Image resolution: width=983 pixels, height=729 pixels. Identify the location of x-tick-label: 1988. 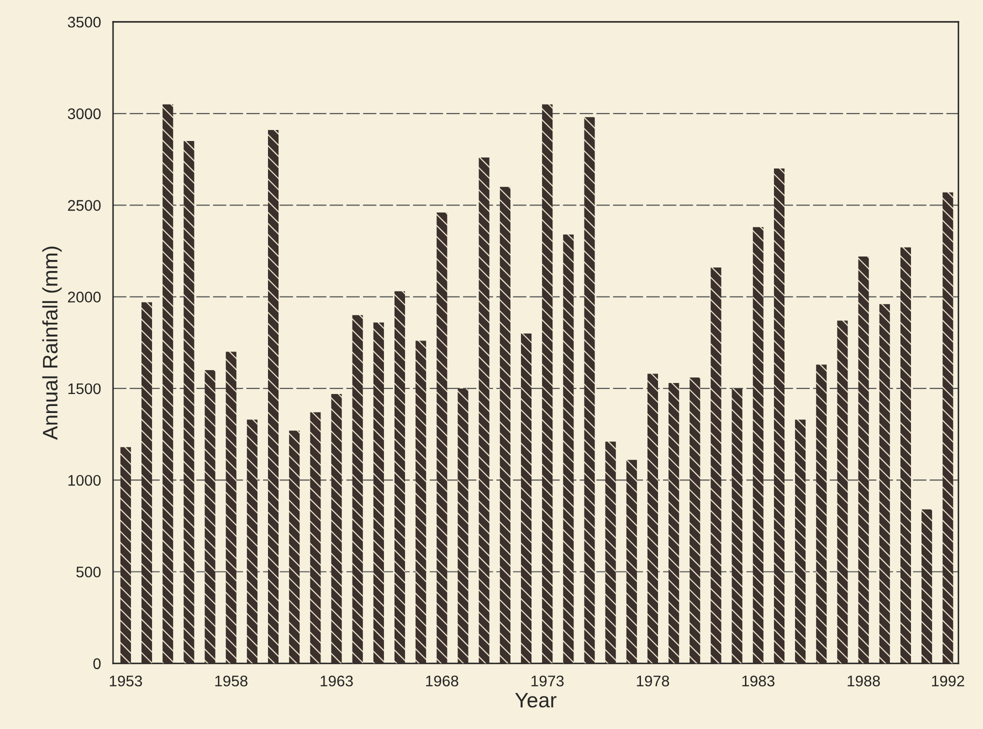
(864, 681).